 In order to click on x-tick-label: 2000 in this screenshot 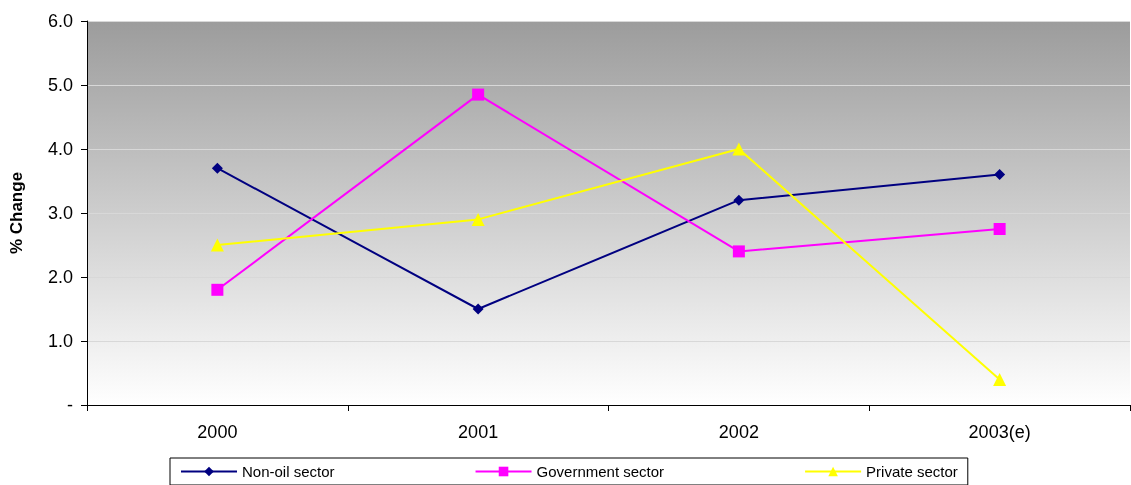, I will do `click(217, 432)`.